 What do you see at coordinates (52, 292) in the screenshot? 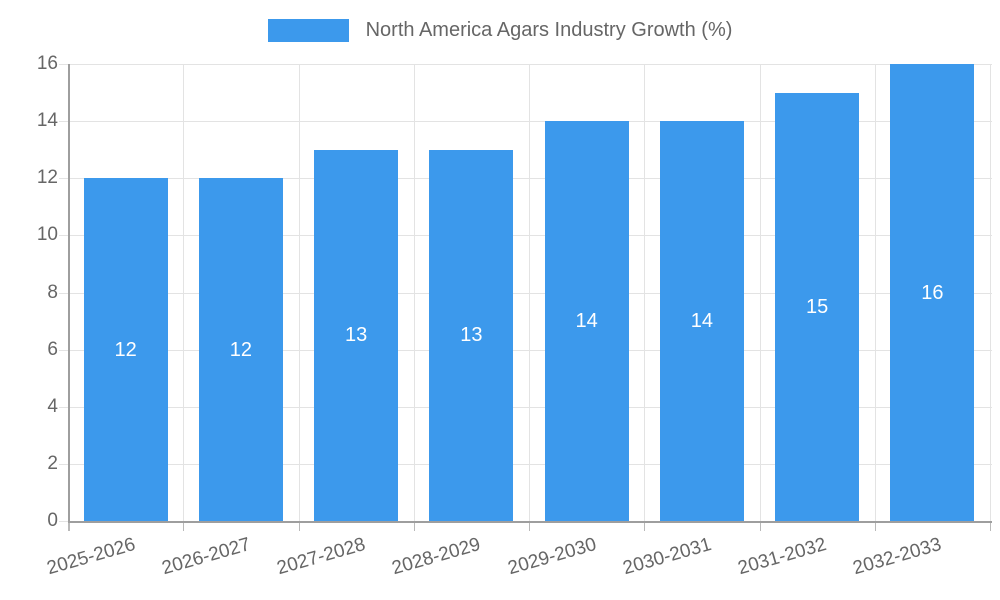
I see `y-tick-label: 8` at bounding box center [52, 292].